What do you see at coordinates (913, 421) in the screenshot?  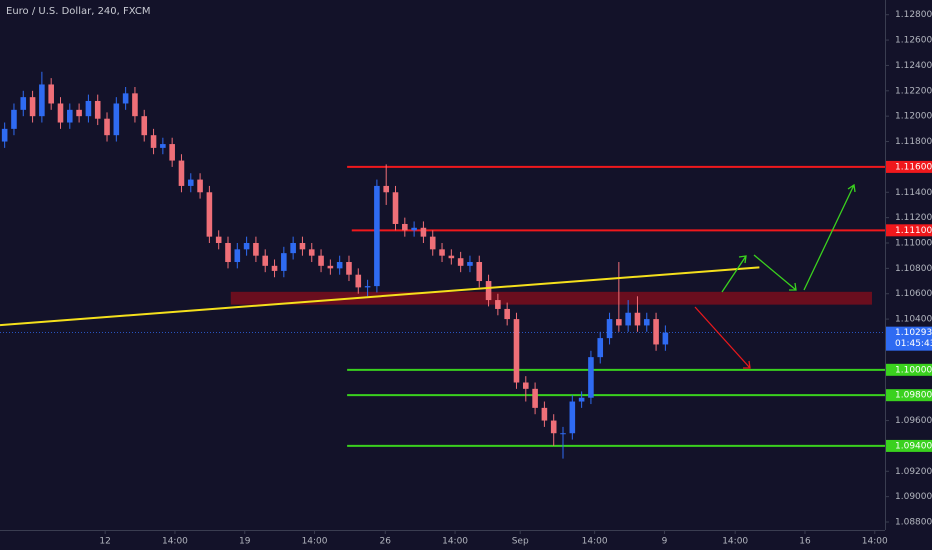 I see `y-tick-label: 1.09600` at bounding box center [913, 421].